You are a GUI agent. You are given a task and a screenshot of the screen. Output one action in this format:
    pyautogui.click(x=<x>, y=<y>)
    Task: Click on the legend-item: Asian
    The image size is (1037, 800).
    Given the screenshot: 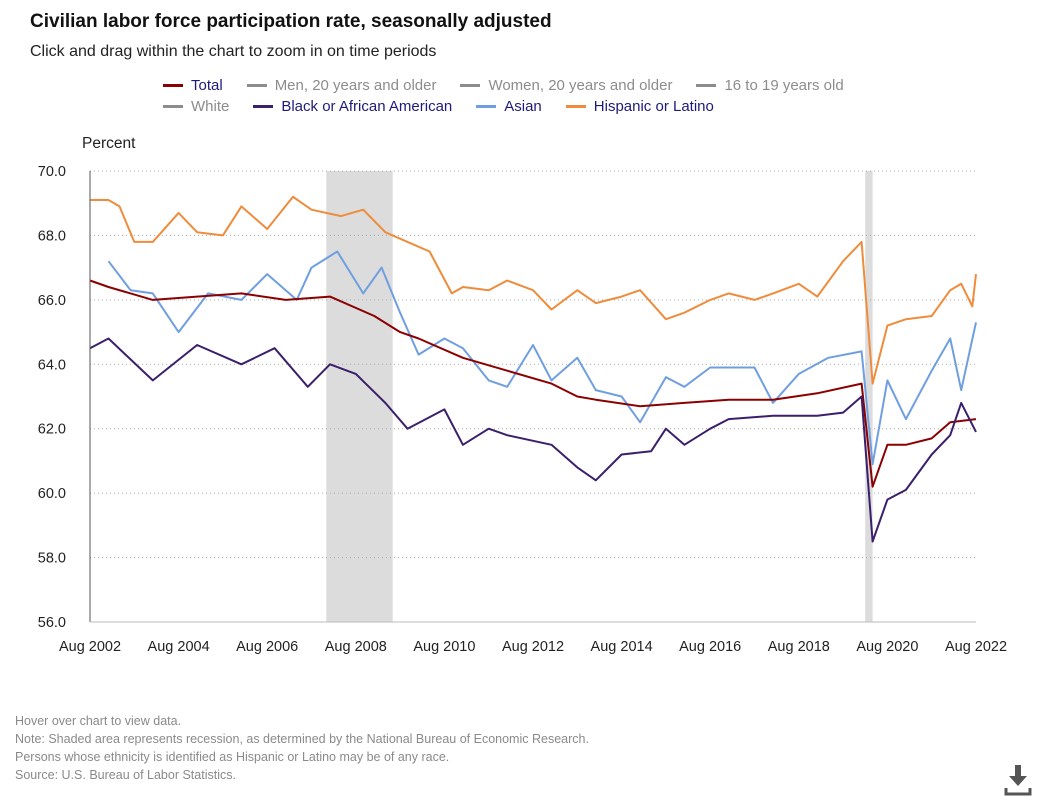 What is the action you would take?
    pyautogui.click(x=509, y=106)
    